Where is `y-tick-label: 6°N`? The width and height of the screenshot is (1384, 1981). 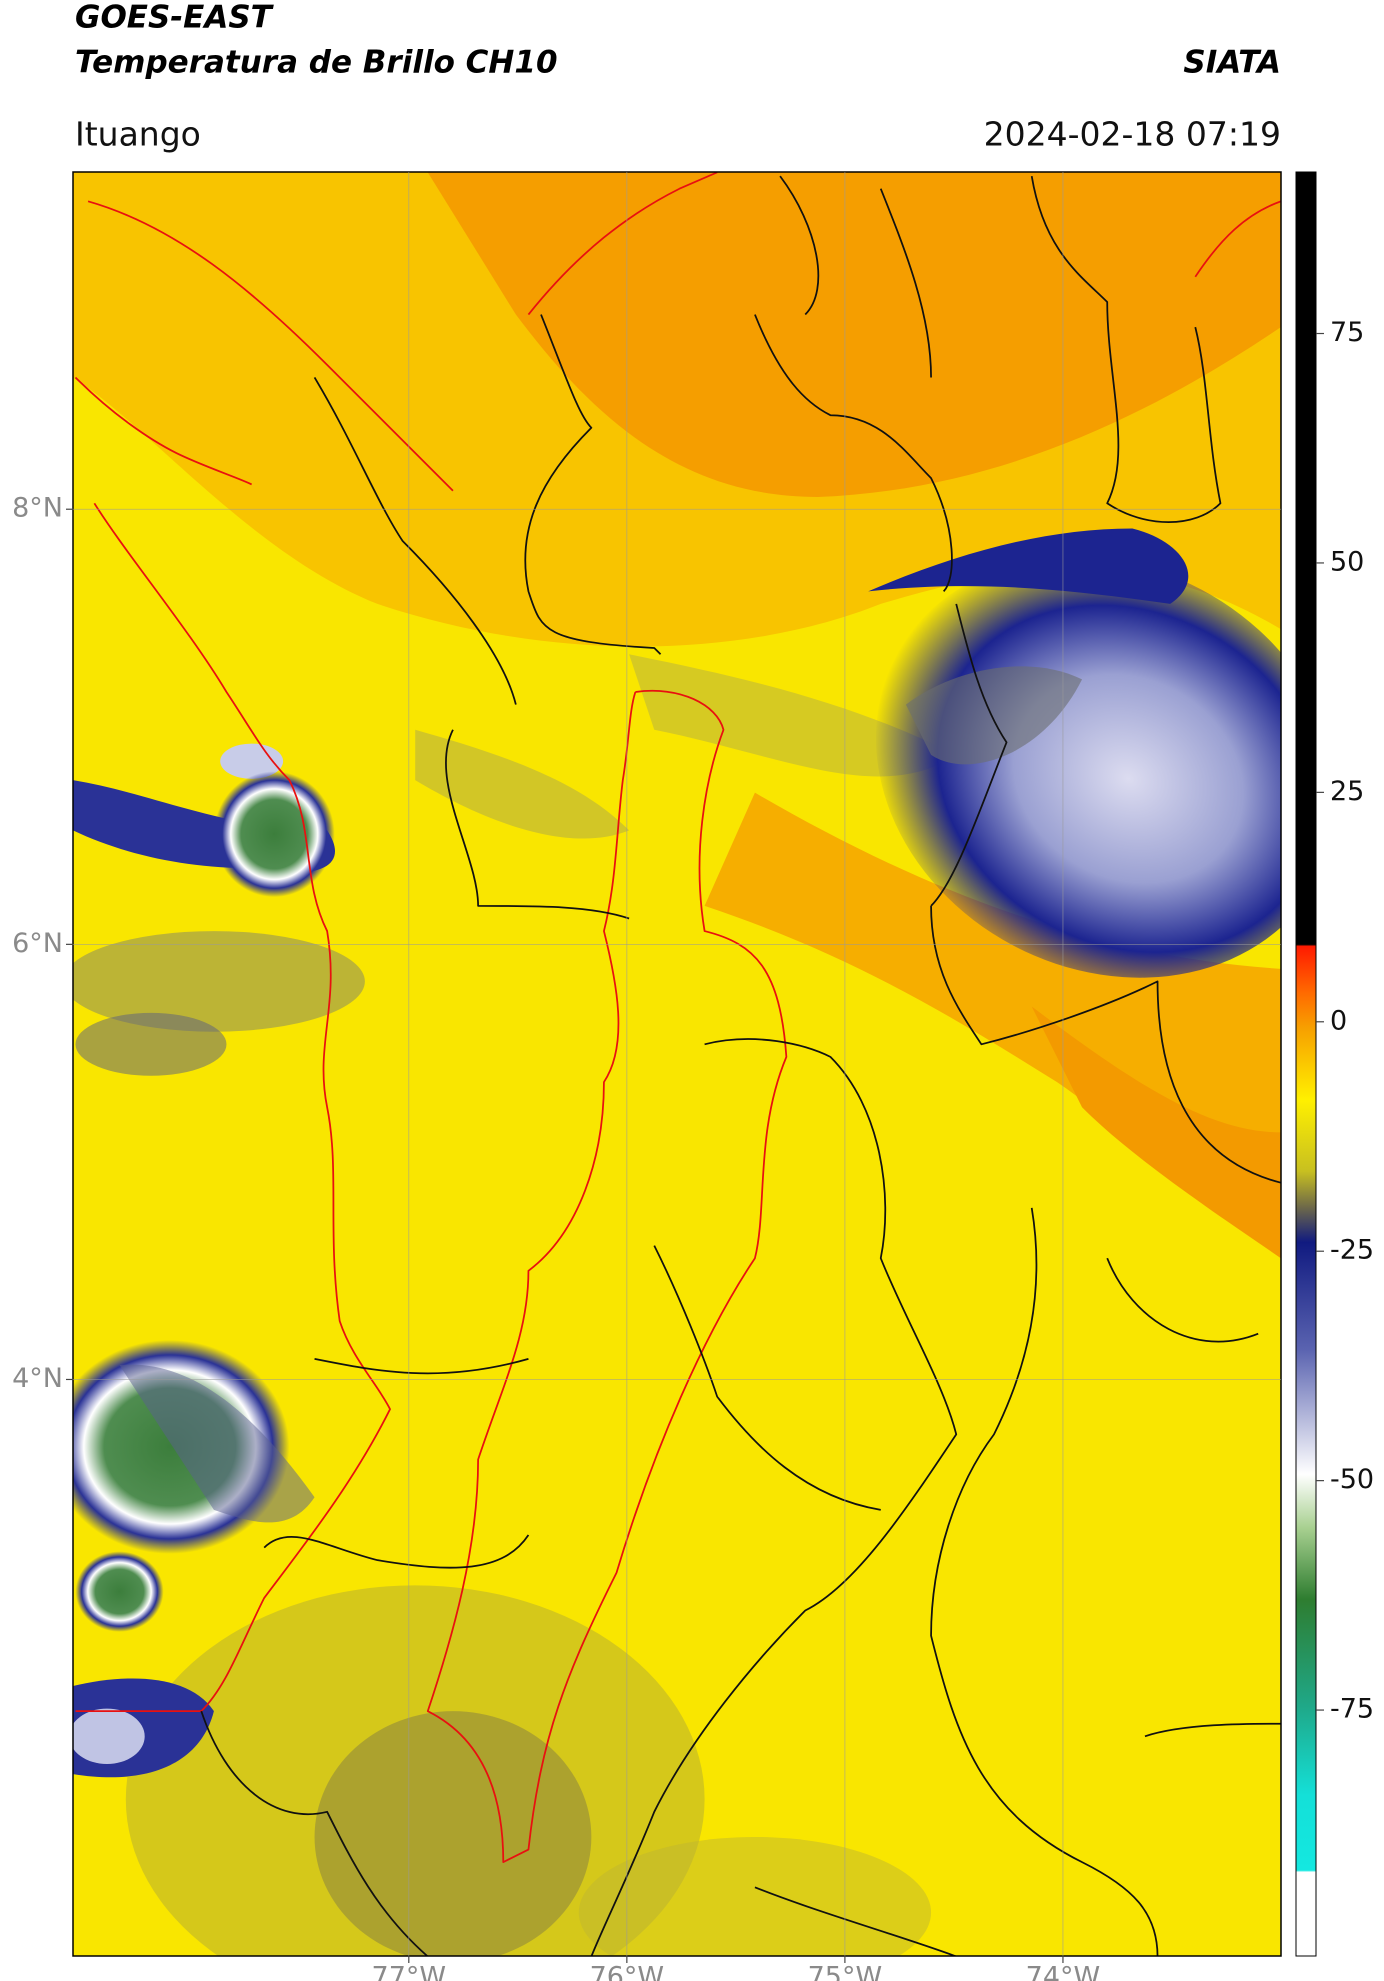 y-tick-label: 6°N is located at coordinates (37, 943).